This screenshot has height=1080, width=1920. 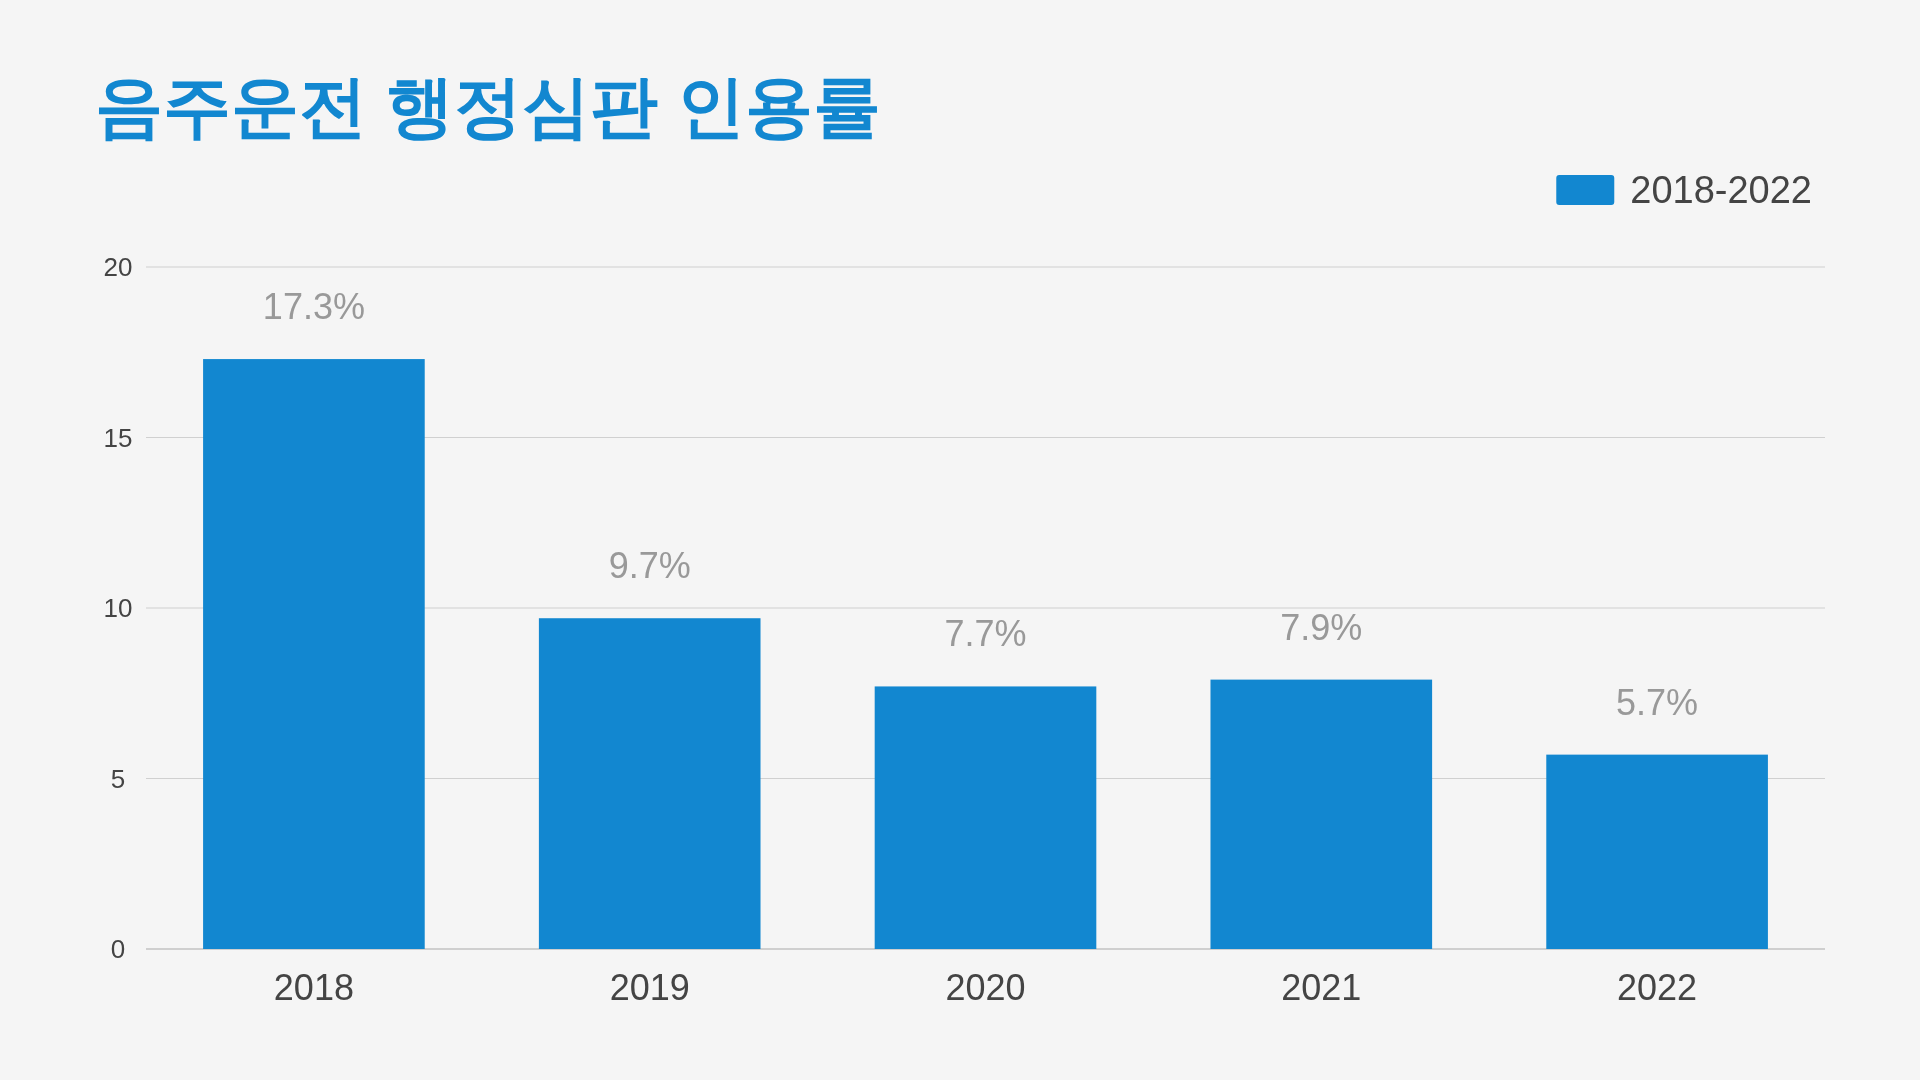 I want to click on legend: 2018-2022, so click(x=1684, y=190).